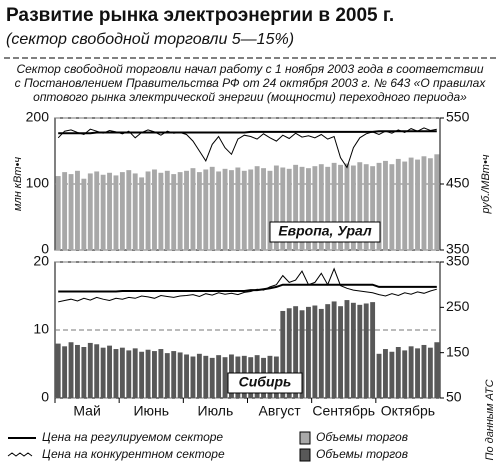 The width and height of the screenshot is (500, 472). What do you see at coordinates (454, 397) in the screenshot?
I see `y2-tick-label: 50` at bounding box center [454, 397].